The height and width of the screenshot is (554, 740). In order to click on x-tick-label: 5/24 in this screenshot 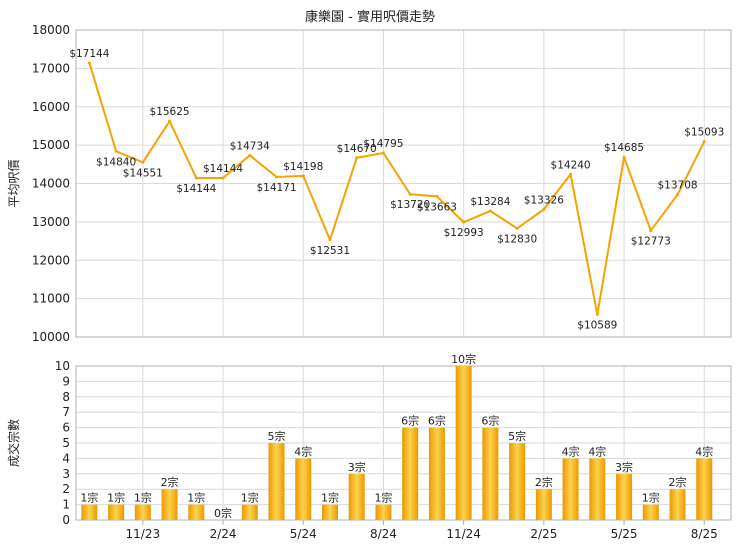, I will do `click(303, 534)`.